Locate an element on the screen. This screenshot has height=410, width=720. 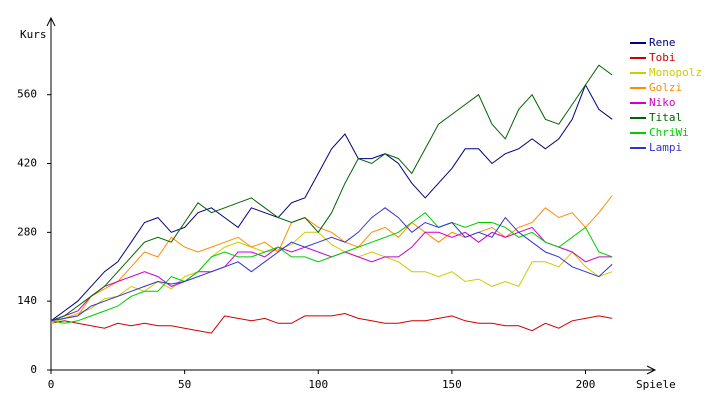
legend-label: Monopolz is located at coordinates (675, 72).